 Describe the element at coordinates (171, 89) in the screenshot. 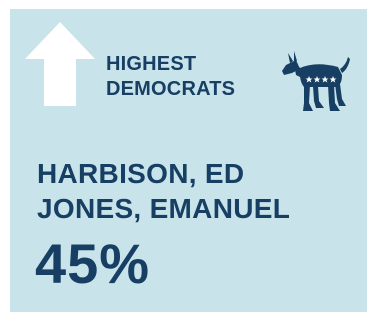

I see `heading-line-2: DEMOCRATS` at that location.